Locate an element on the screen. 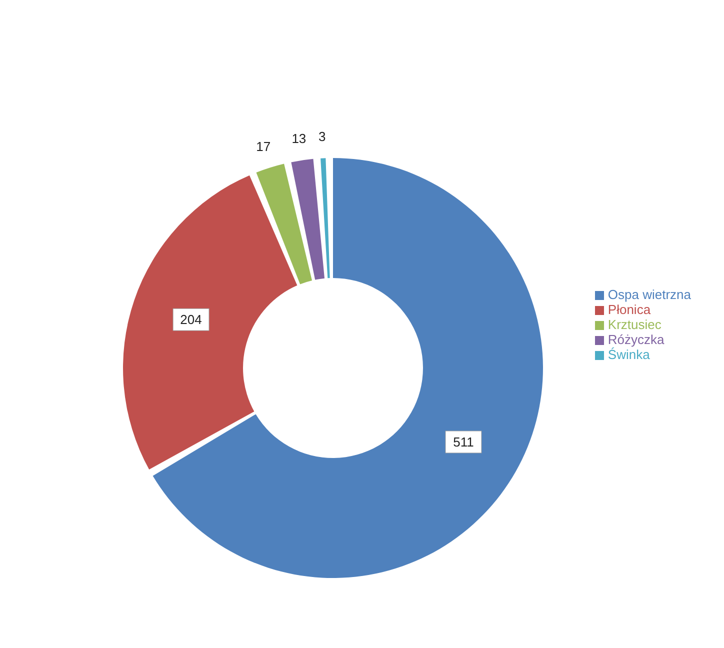 The width and height of the screenshot is (724, 648). data-label: 204 is located at coordinates (191, 320).